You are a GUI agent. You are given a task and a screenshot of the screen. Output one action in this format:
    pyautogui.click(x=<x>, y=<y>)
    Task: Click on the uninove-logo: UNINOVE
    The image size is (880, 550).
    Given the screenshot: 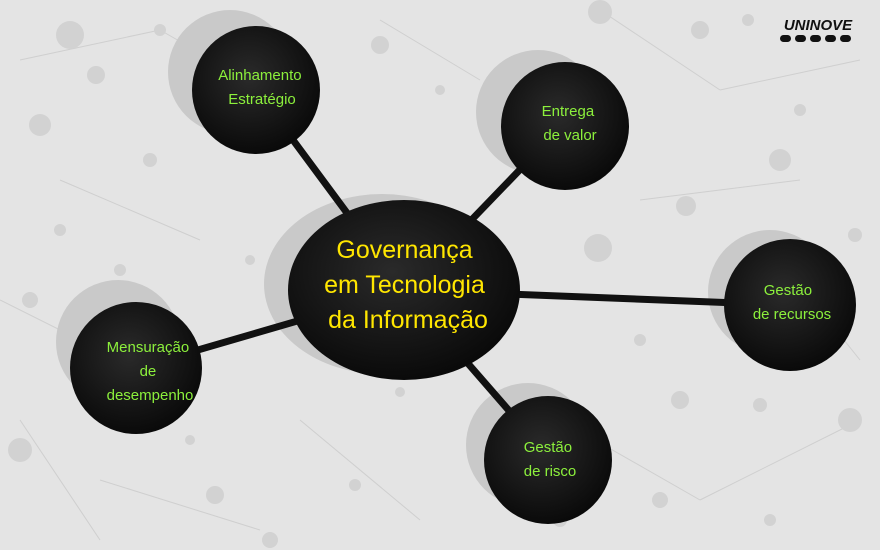 What is the action you would take?
    pyautogui.click(x=816, y=29)
    